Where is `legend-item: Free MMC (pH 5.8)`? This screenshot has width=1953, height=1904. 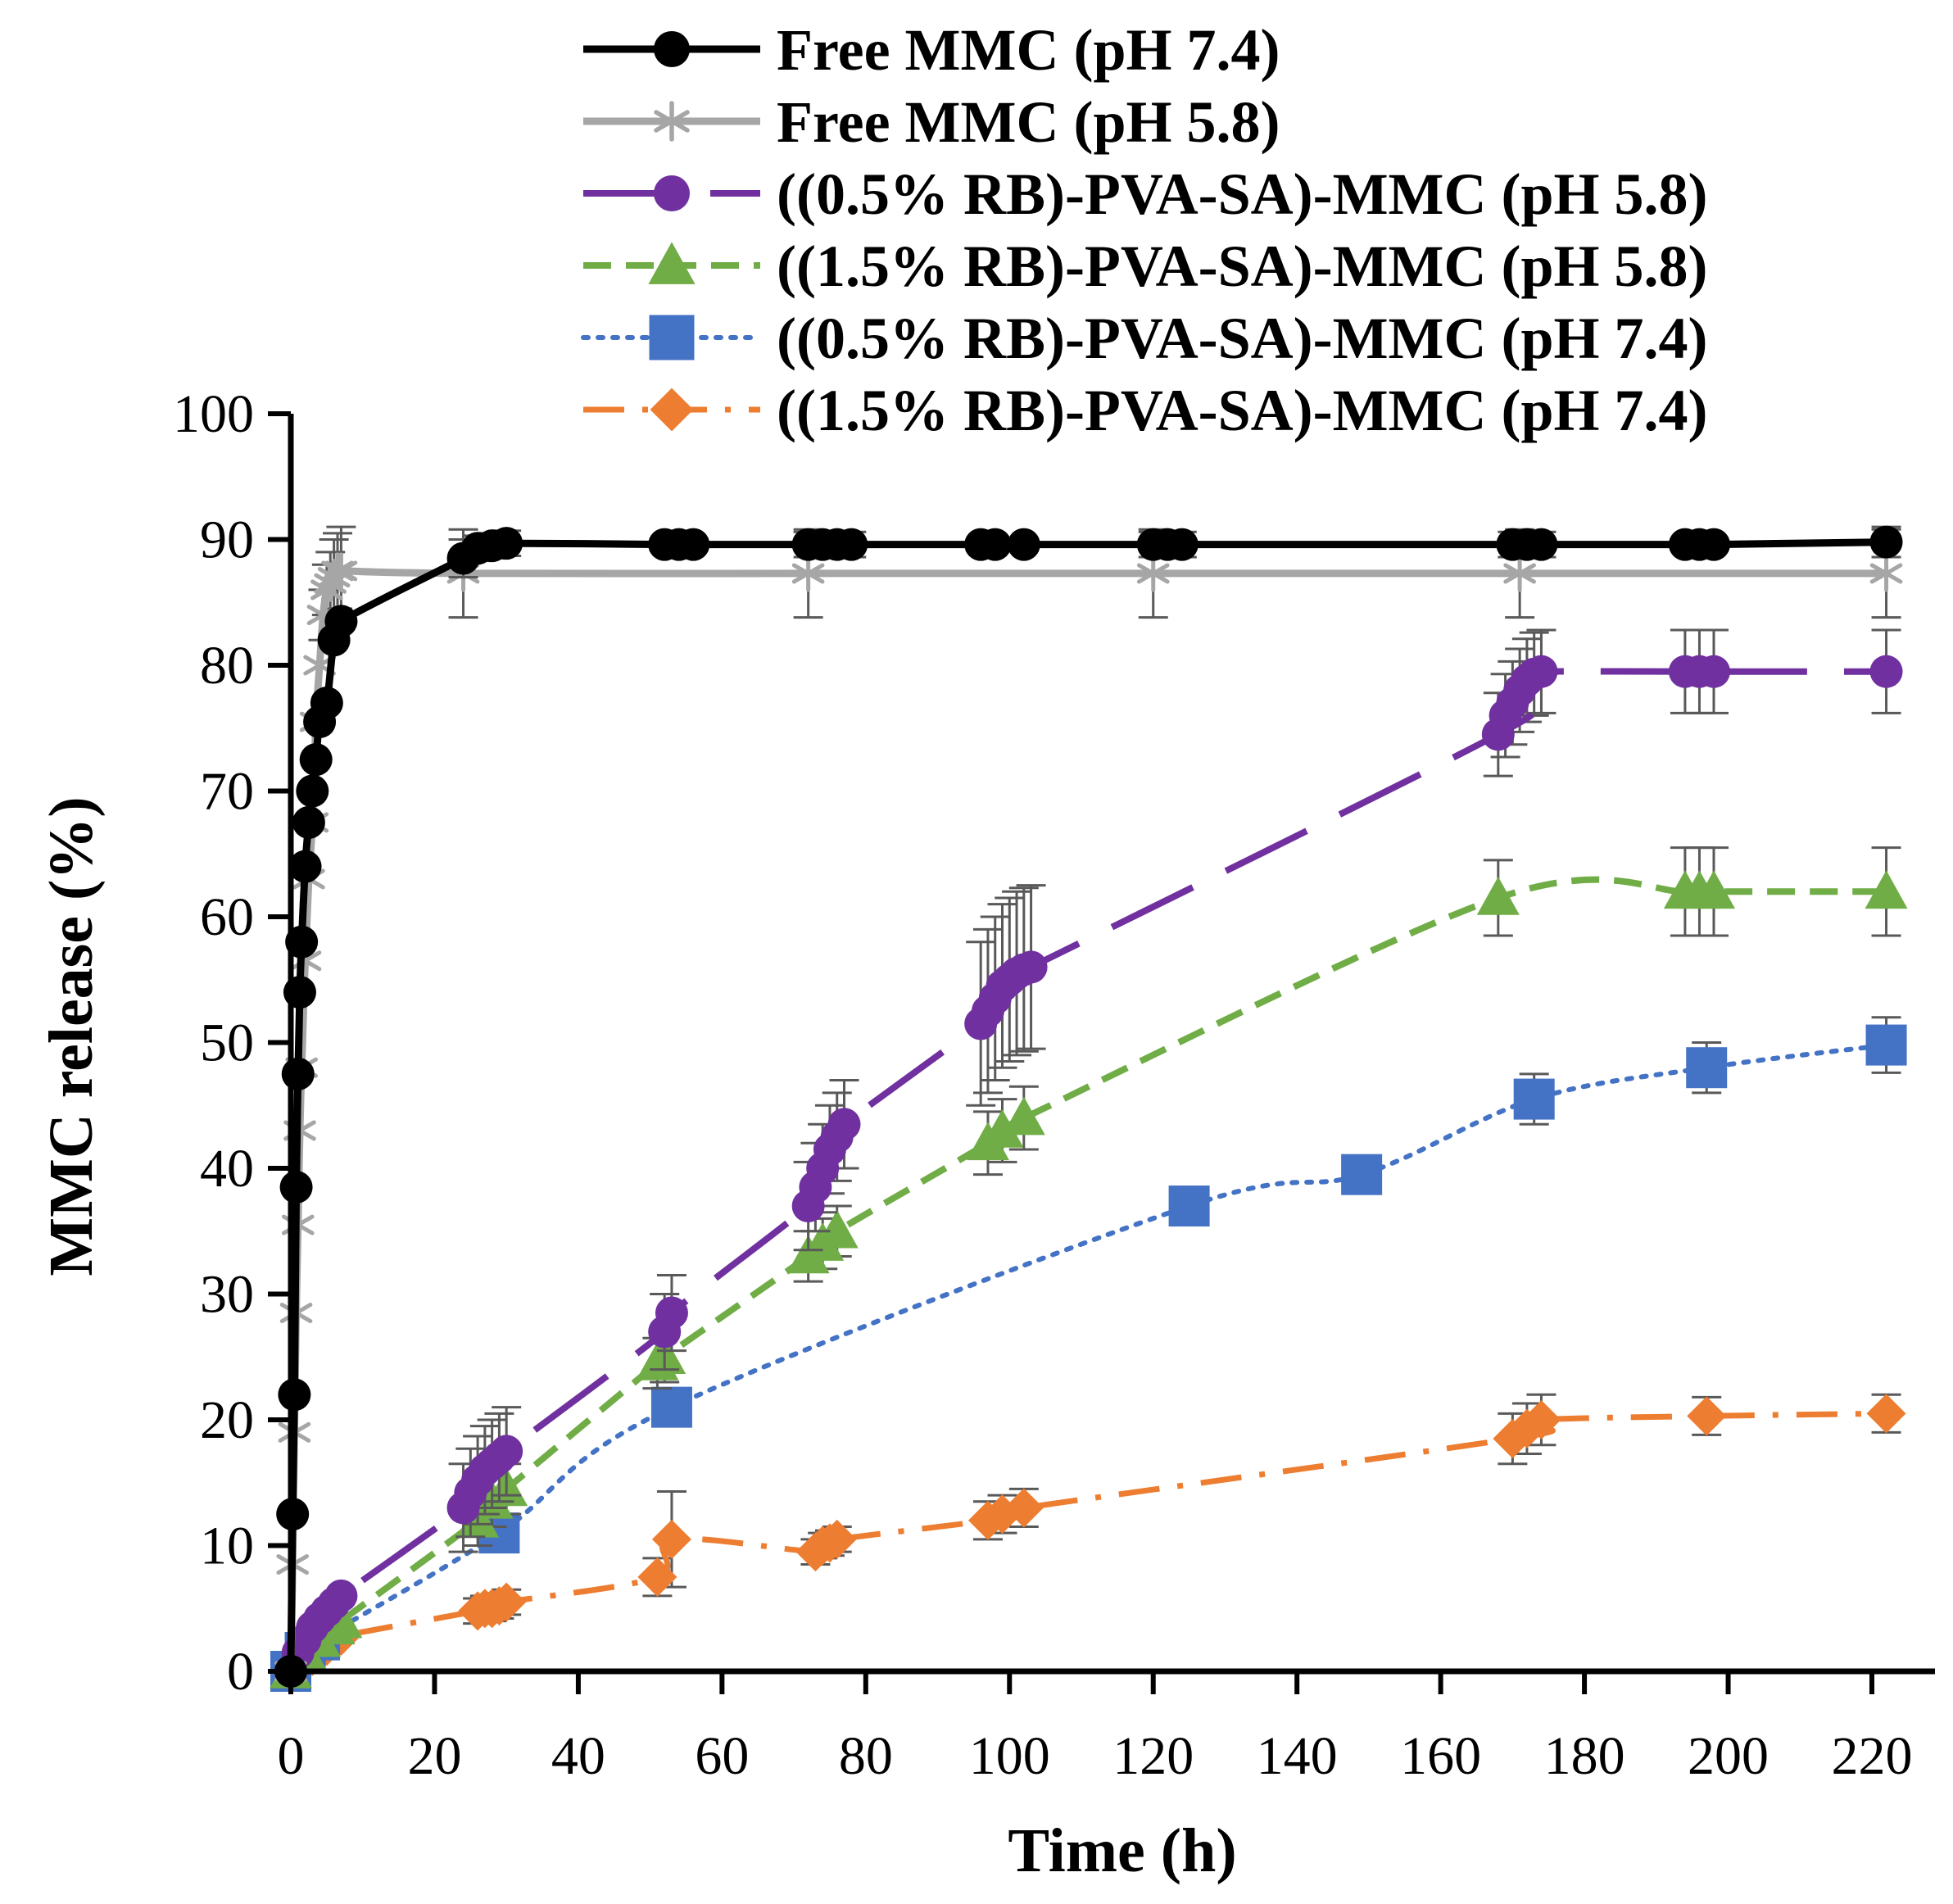 legend-item: Free MMC (pH 5.8) is located at coordinates (931, 122).